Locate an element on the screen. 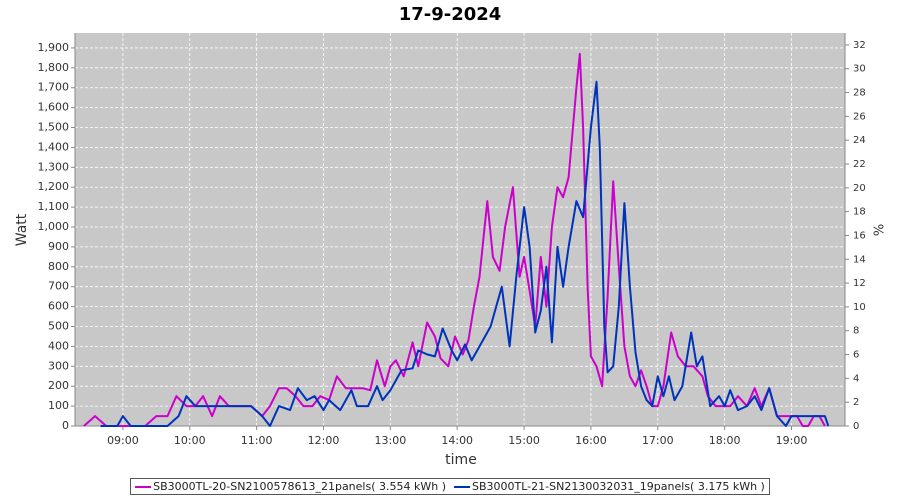  y2-tick-label: 32 is located at coordinates (859, 45).